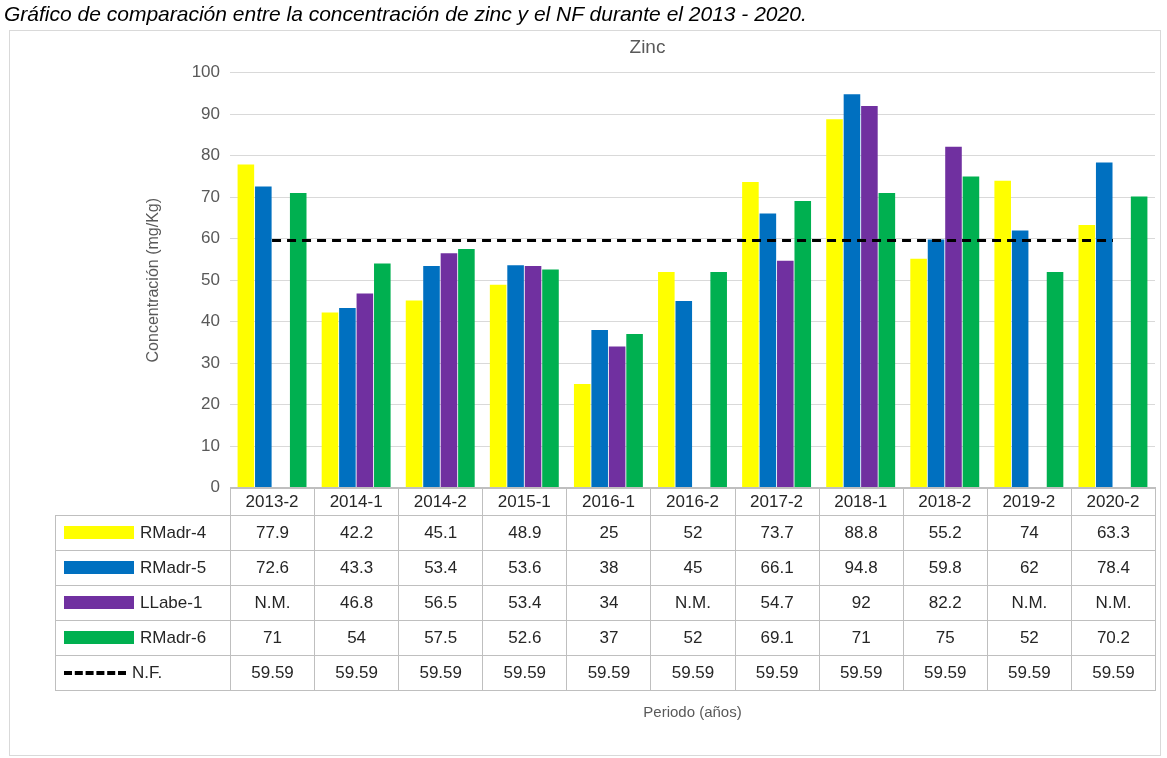 This screenshot has height=758, width=1167. Describe the element at coordinates (525, 532) in the screenshot. I see `data-label: 48.9` at that location.